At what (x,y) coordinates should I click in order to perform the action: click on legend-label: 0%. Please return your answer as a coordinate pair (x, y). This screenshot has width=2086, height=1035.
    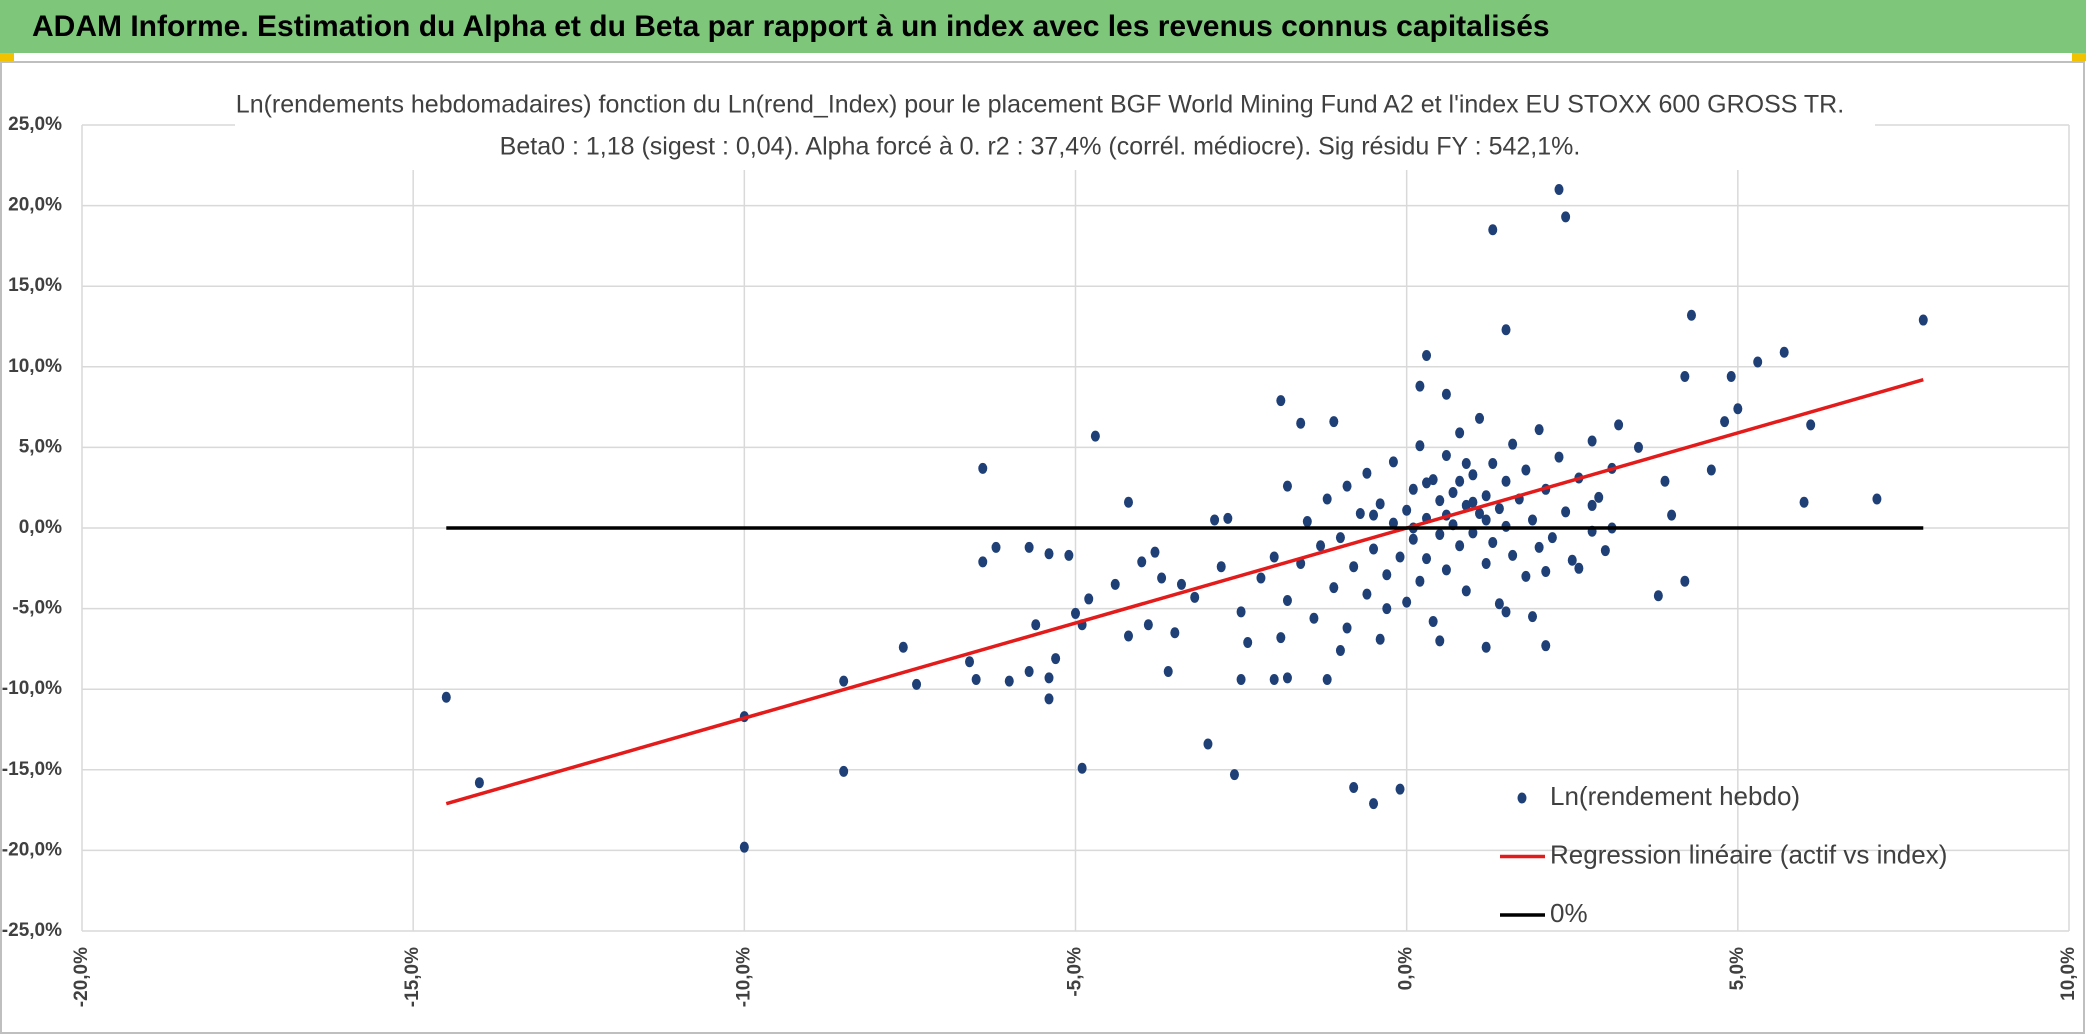
    Looking at the image, I should click on (1569, 913).